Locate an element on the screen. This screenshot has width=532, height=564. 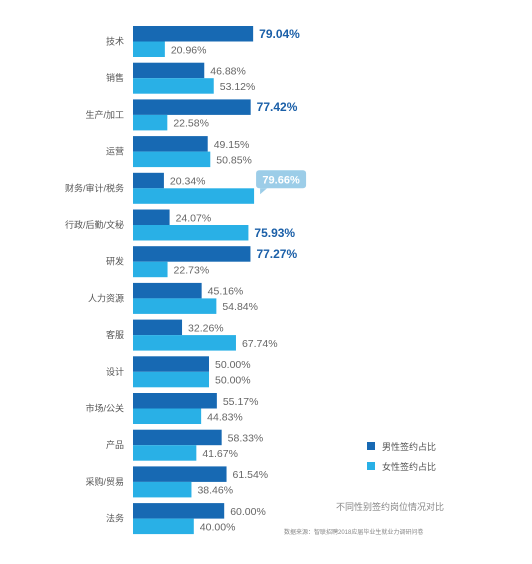
value-label: 24.07% is located at coordinates (194, 218).